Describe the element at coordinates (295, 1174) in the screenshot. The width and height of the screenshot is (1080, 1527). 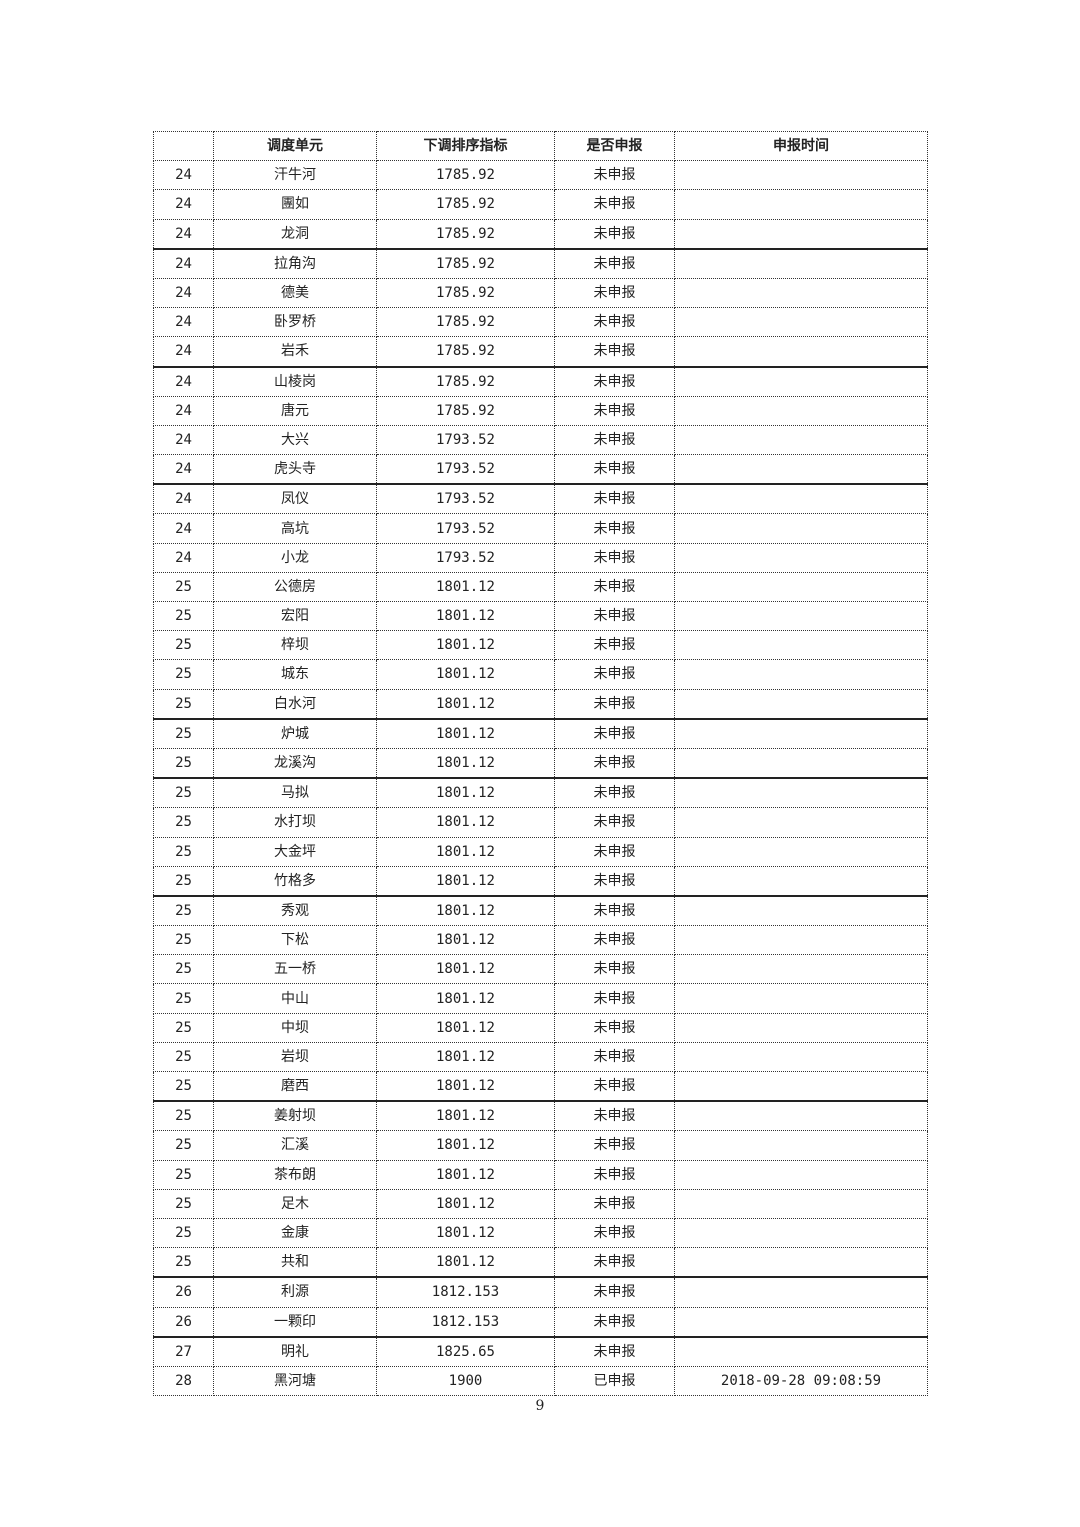
I see `unit-cell: 茶布朗` at that location.